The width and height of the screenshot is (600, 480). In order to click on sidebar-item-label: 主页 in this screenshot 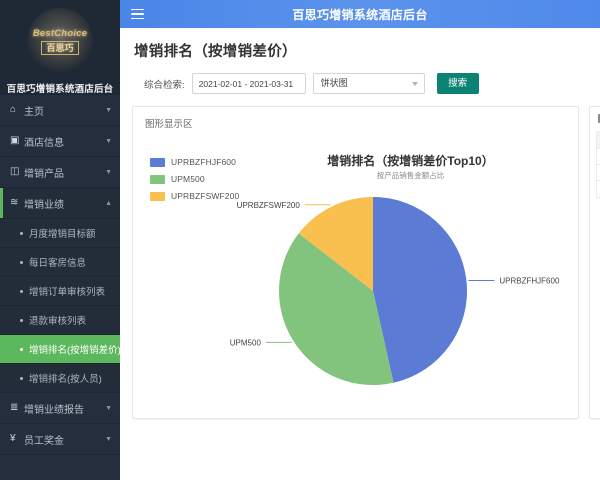, I will do `click(34, 112)`.